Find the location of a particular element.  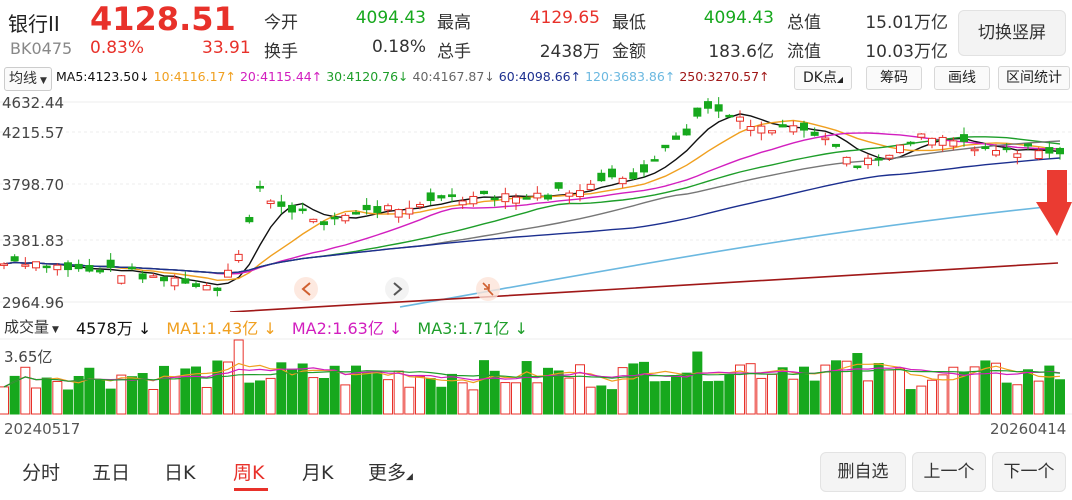

ma10-legend: 10:4116.17↑ is located at coordinates (194, 76).